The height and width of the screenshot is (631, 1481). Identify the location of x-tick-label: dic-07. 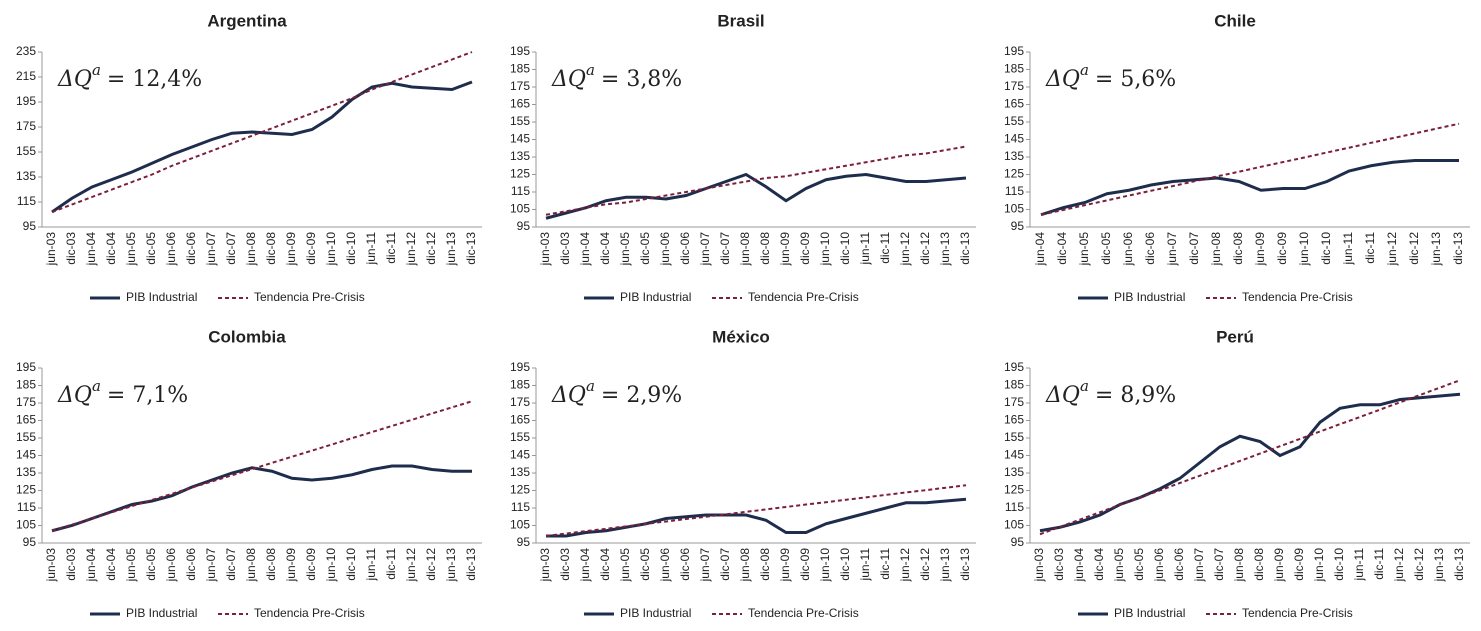
(725, 248).